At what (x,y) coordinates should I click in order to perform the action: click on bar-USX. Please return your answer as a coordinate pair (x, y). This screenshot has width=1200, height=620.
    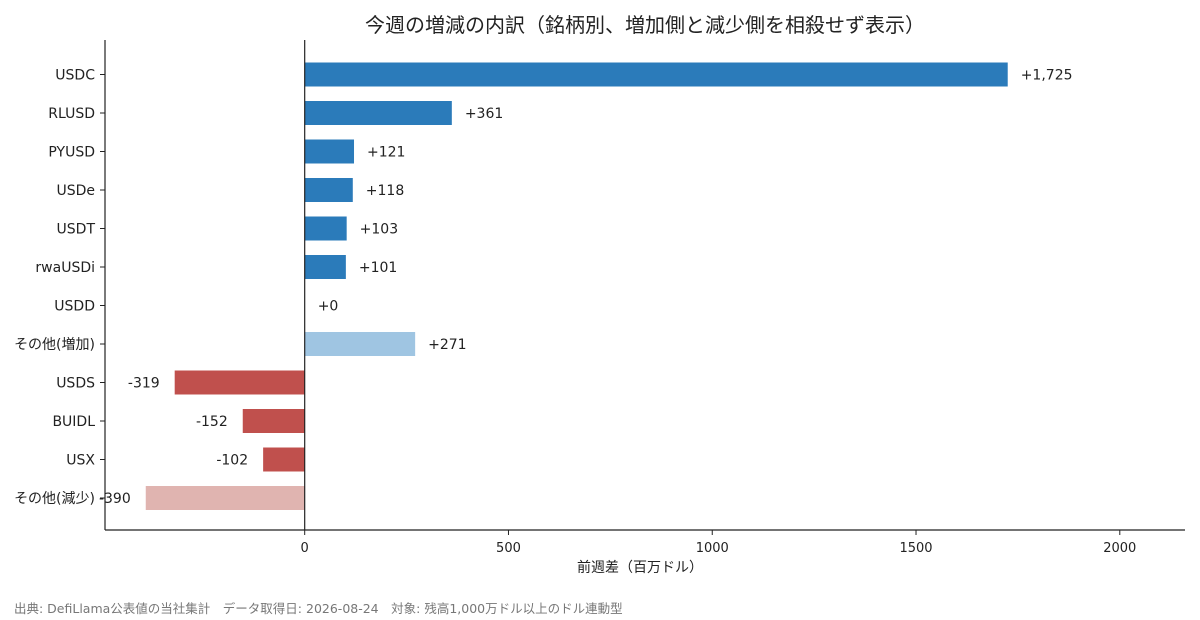
    Looking at the image, I should click on (284, 459).